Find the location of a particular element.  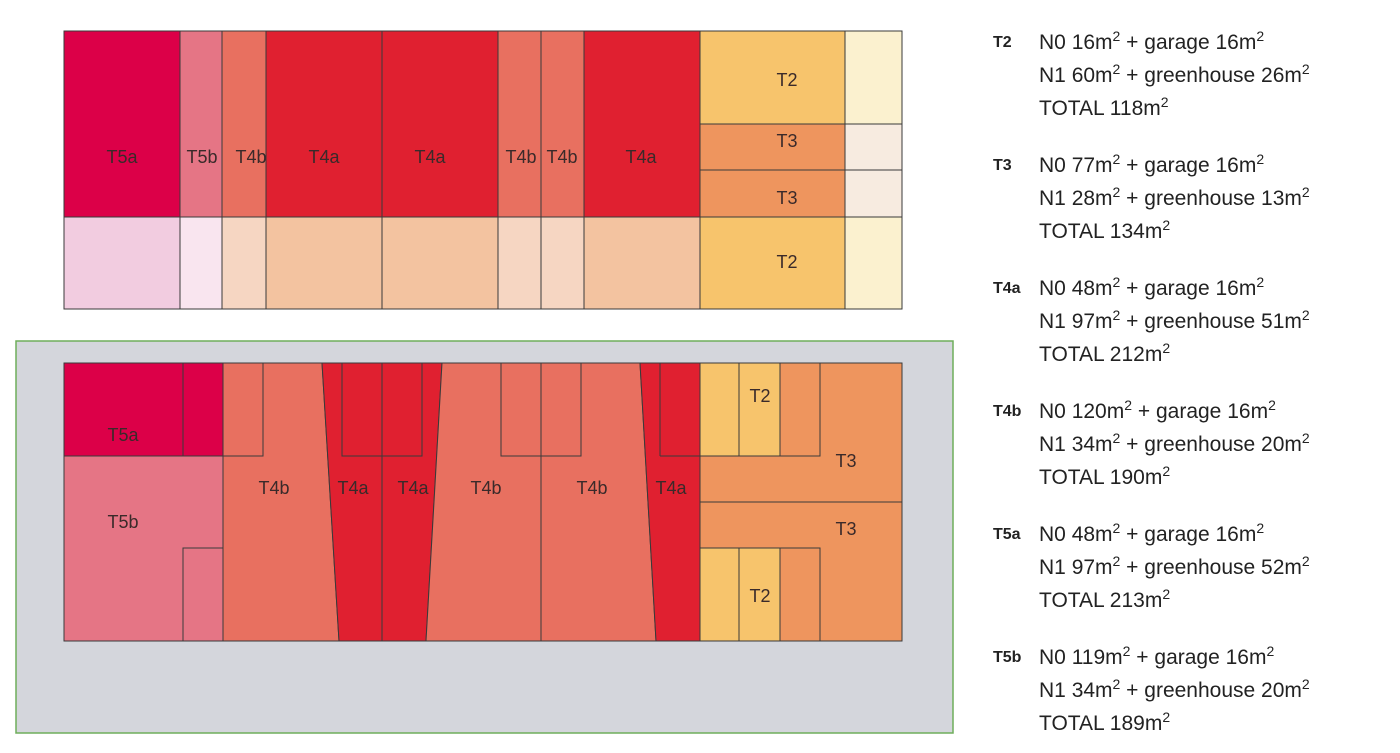

legend-n0-line: N0 16m2 + garage 16m2 is located at coordinates (1152, 41).